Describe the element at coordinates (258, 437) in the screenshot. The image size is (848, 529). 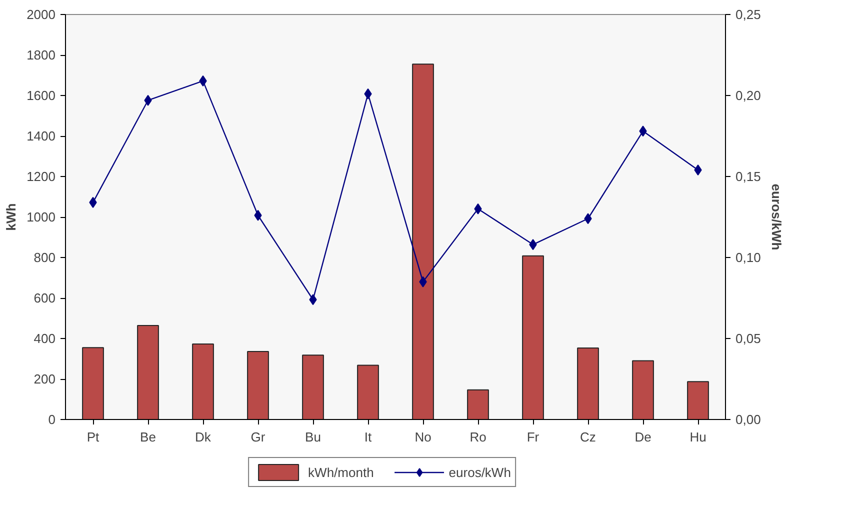
I see `x-tick-label: Gr` at that location.